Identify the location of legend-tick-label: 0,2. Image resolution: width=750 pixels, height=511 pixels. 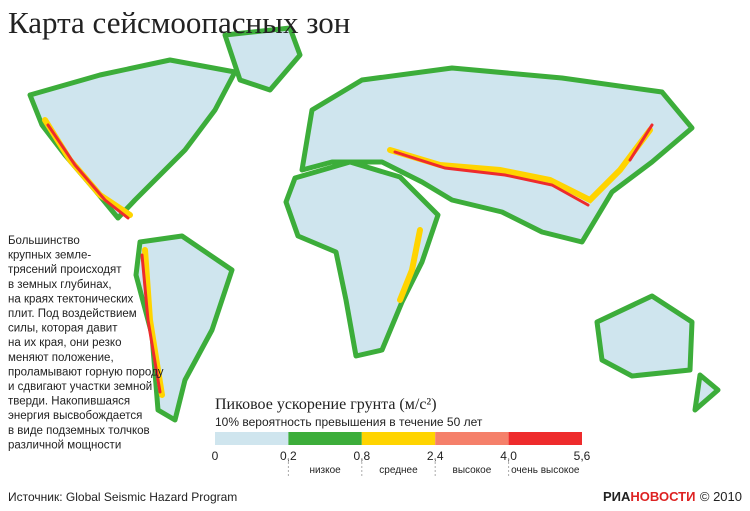
(288, 456).